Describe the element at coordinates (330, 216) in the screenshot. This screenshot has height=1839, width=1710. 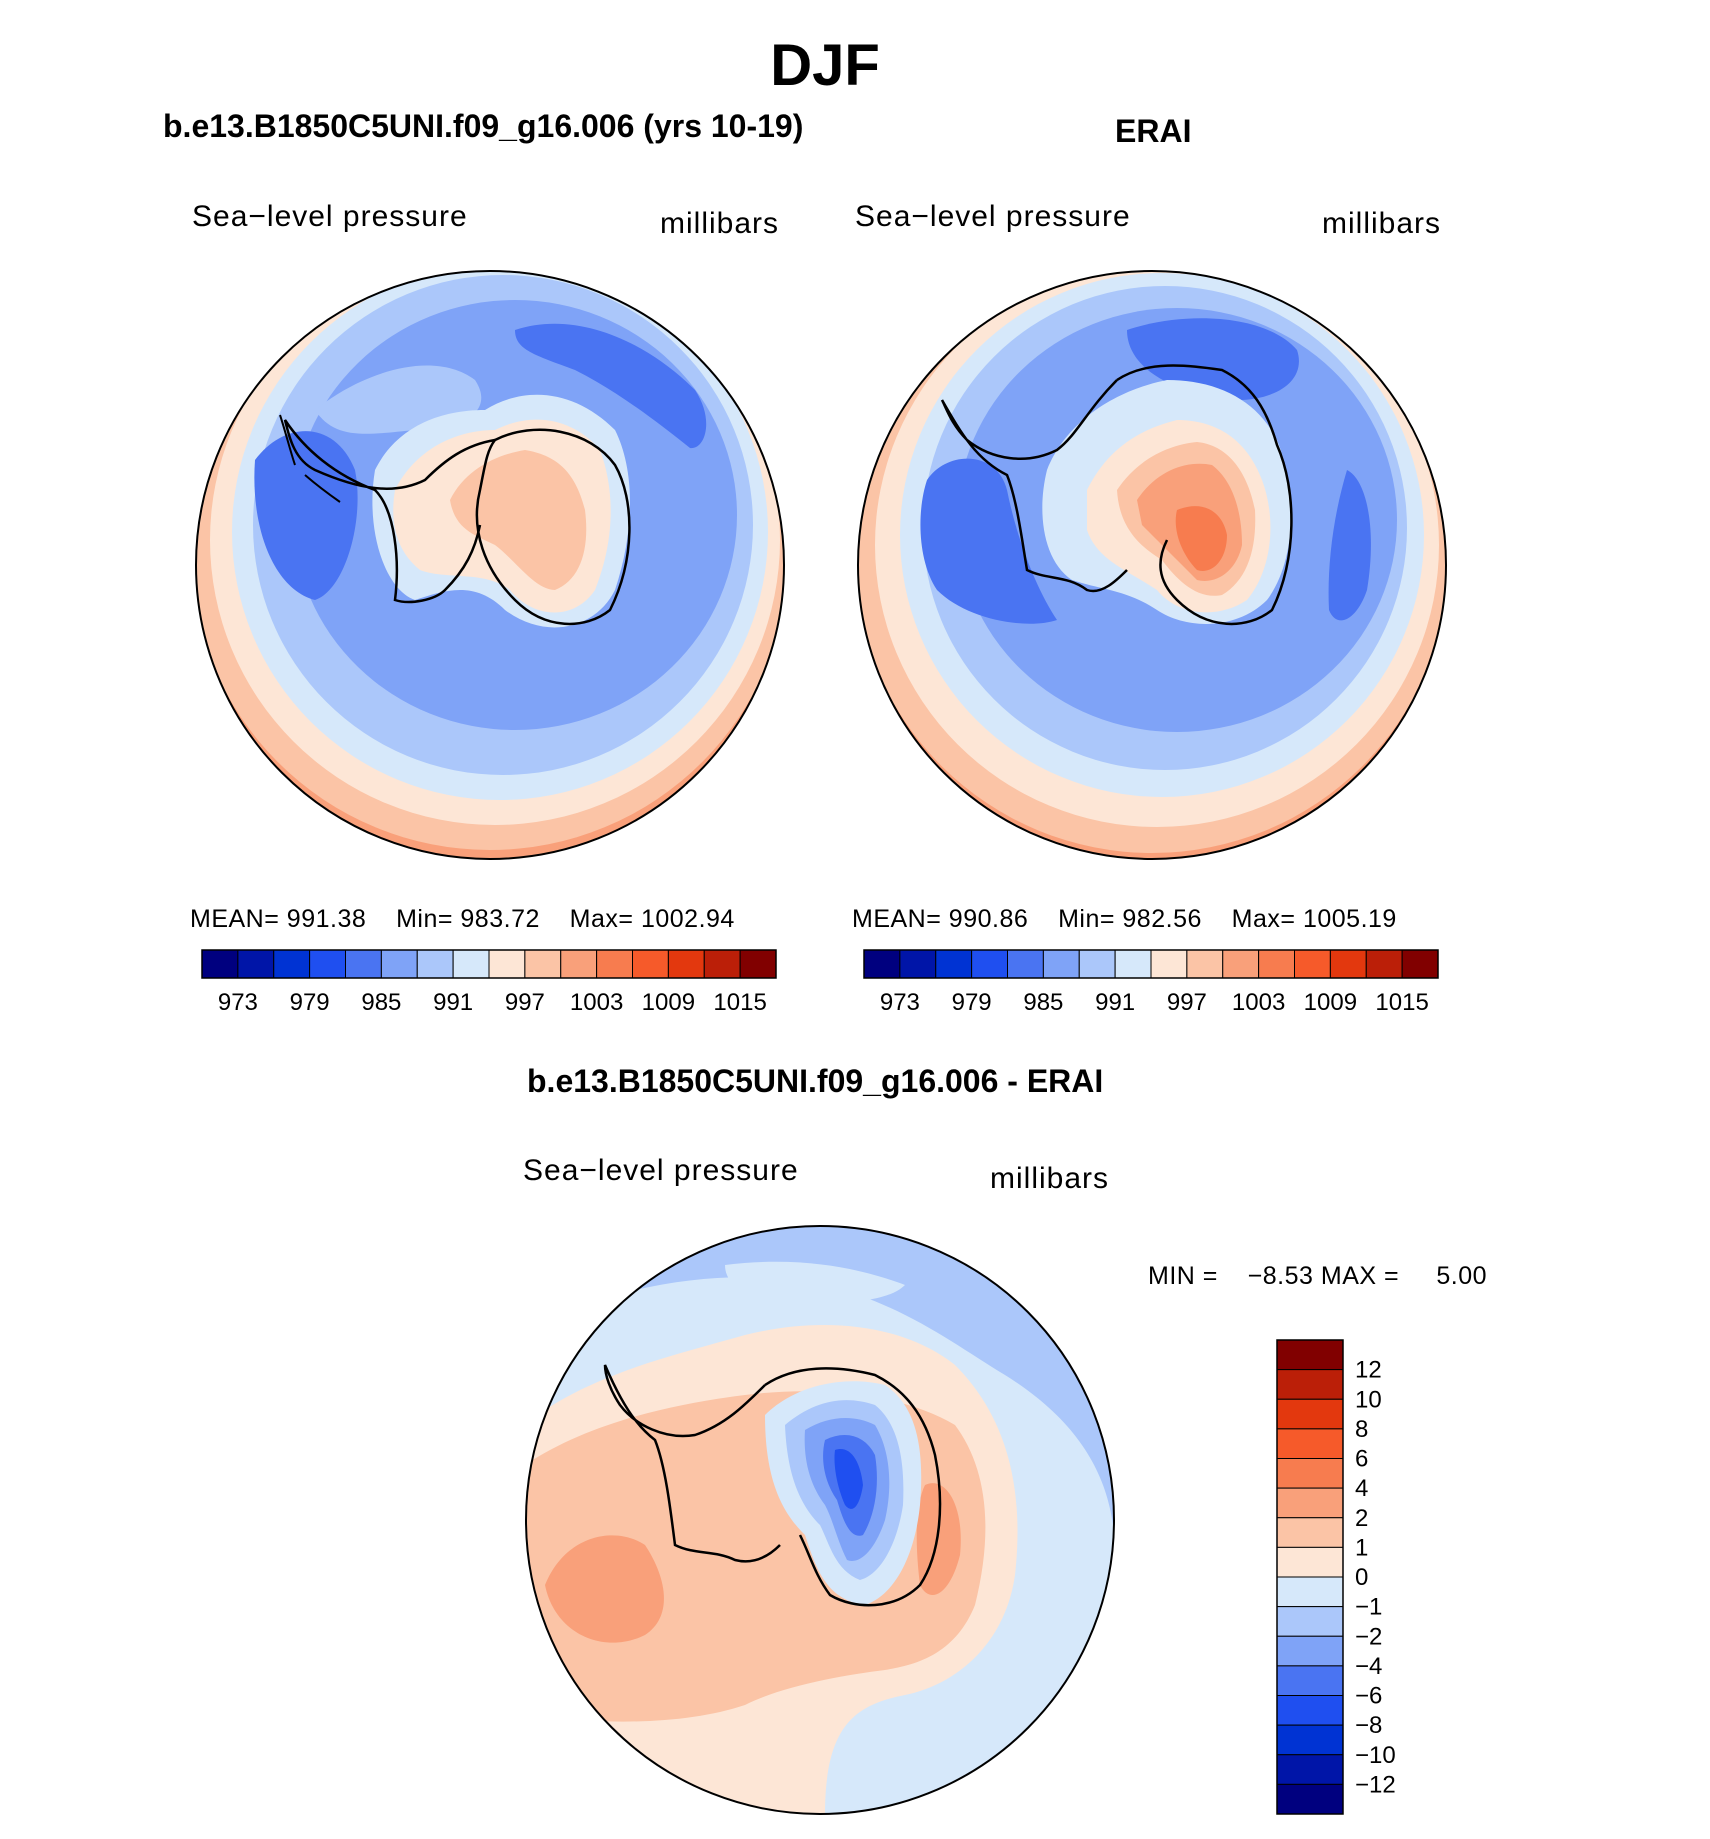
I see `panel-model-variable: Sea−level pressure` at that location.